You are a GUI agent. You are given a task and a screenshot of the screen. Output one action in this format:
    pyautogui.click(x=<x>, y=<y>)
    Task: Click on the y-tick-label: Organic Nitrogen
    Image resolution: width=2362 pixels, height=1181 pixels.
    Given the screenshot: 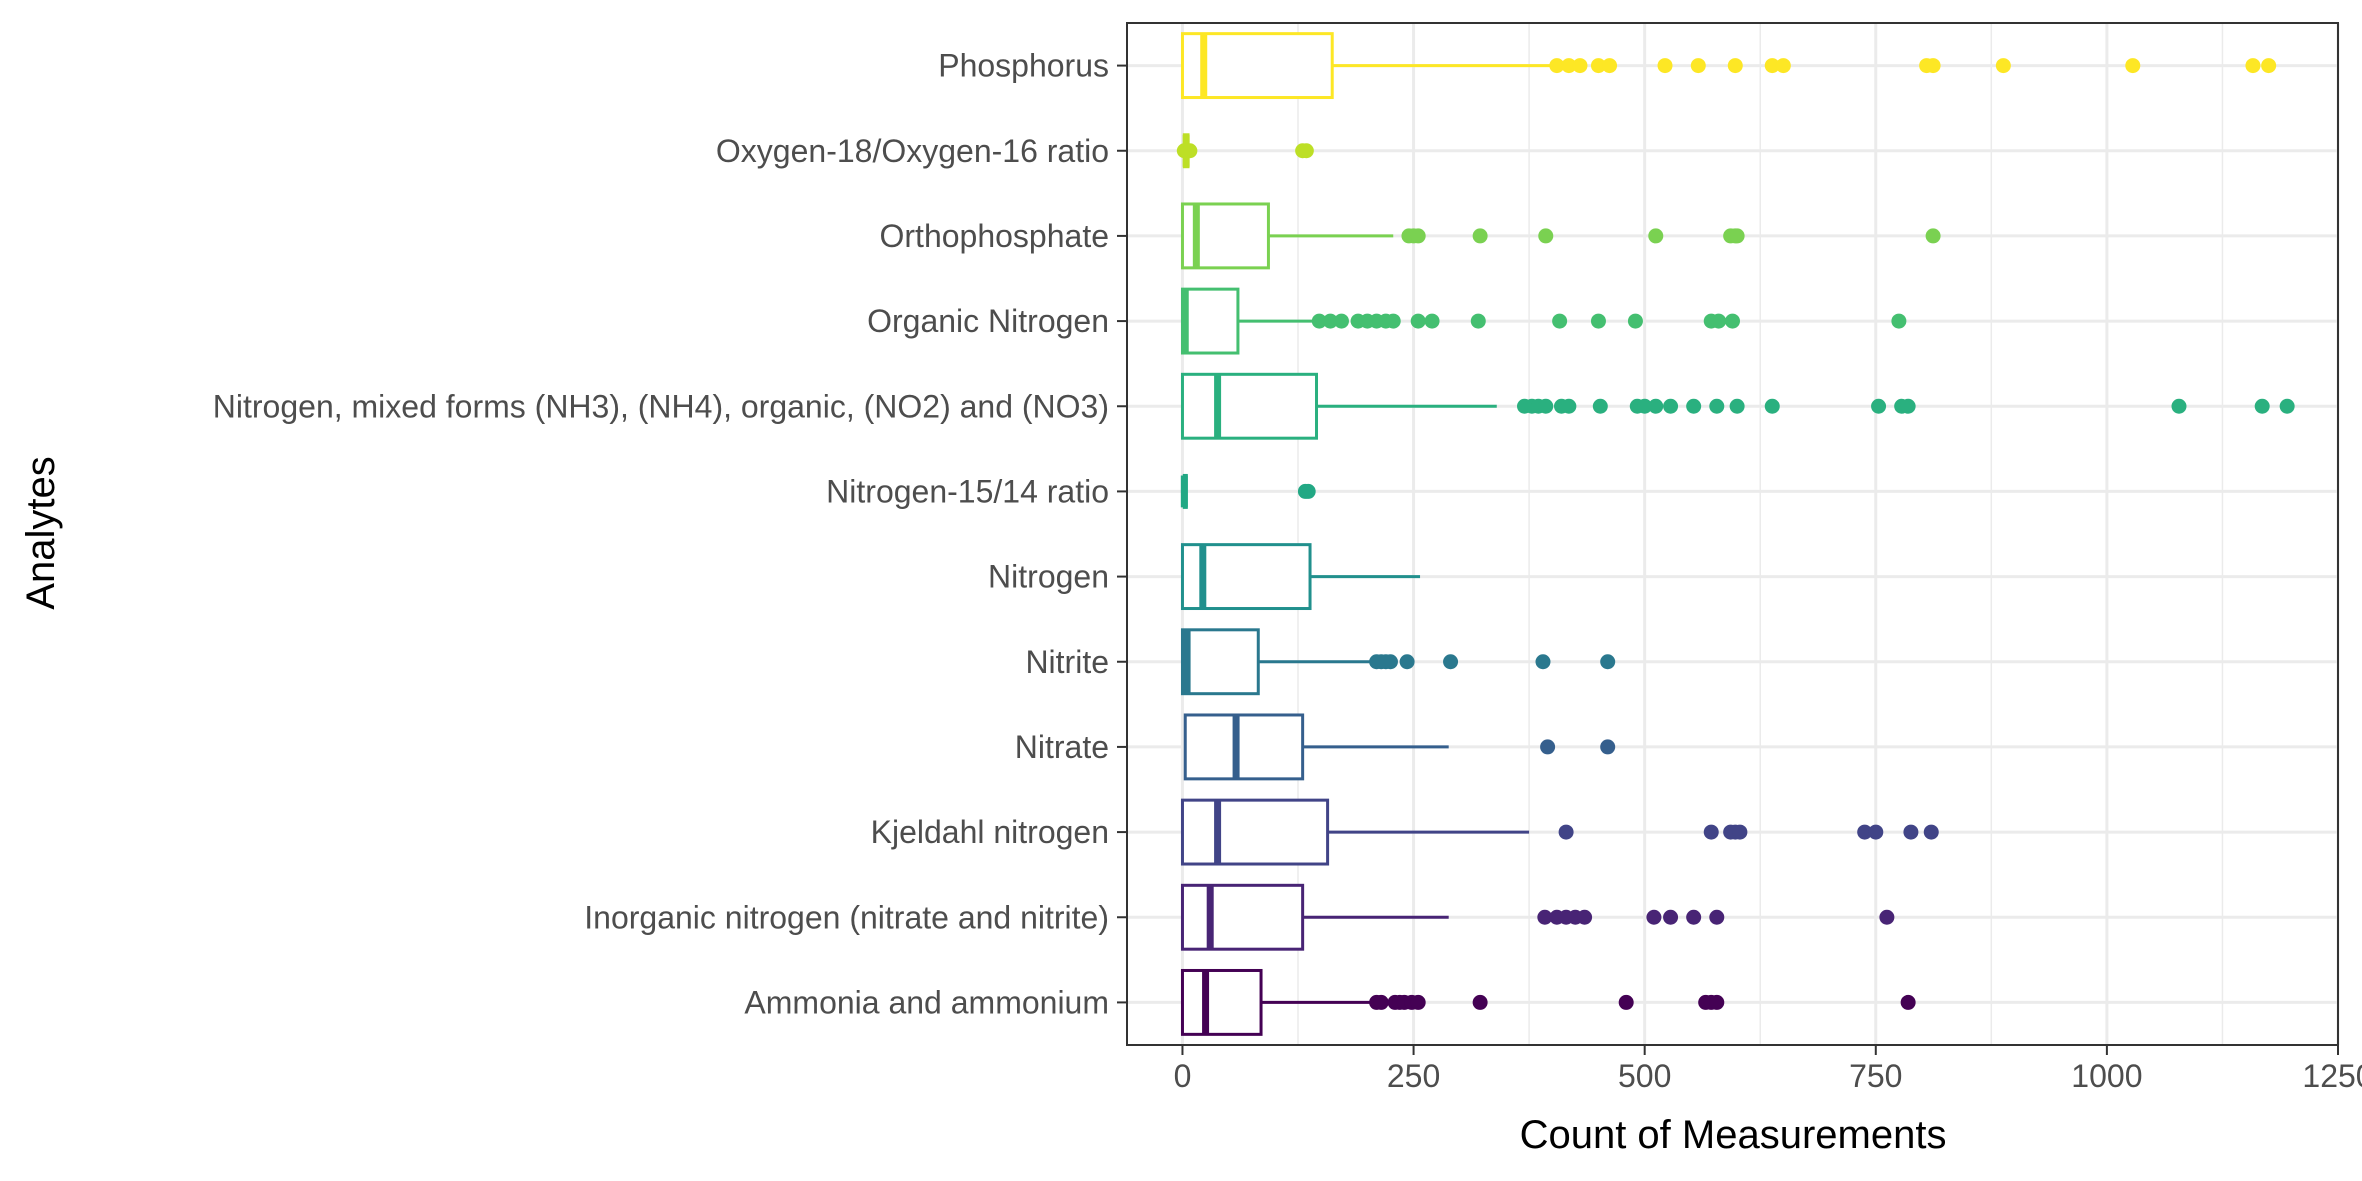 What is the action you would take?
    pyautogui.click(x=988, y=321)
    